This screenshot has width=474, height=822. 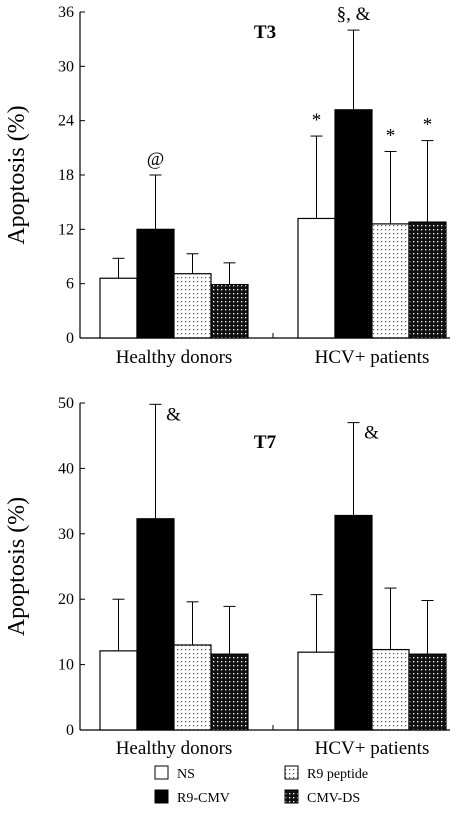 What do you see at coordinates (265, 442) in the screenshot?
I see `panel-title: T7` at bounding box center [265, 442].